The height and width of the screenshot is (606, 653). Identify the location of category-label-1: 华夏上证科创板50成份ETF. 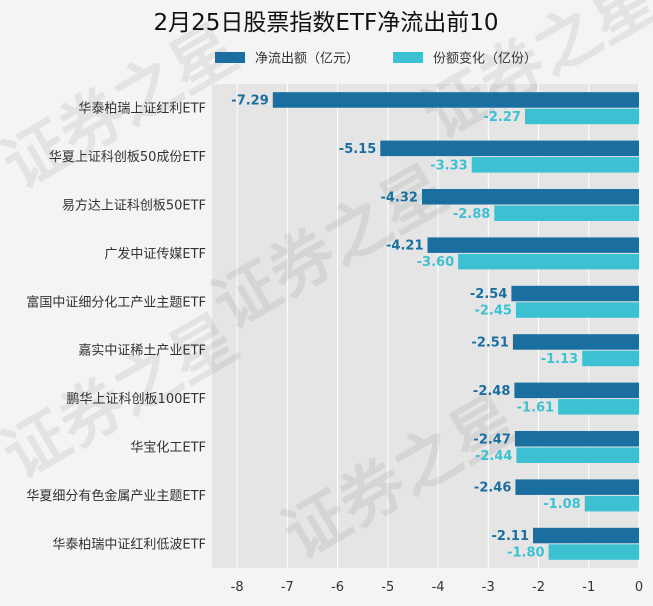
(127, 157).